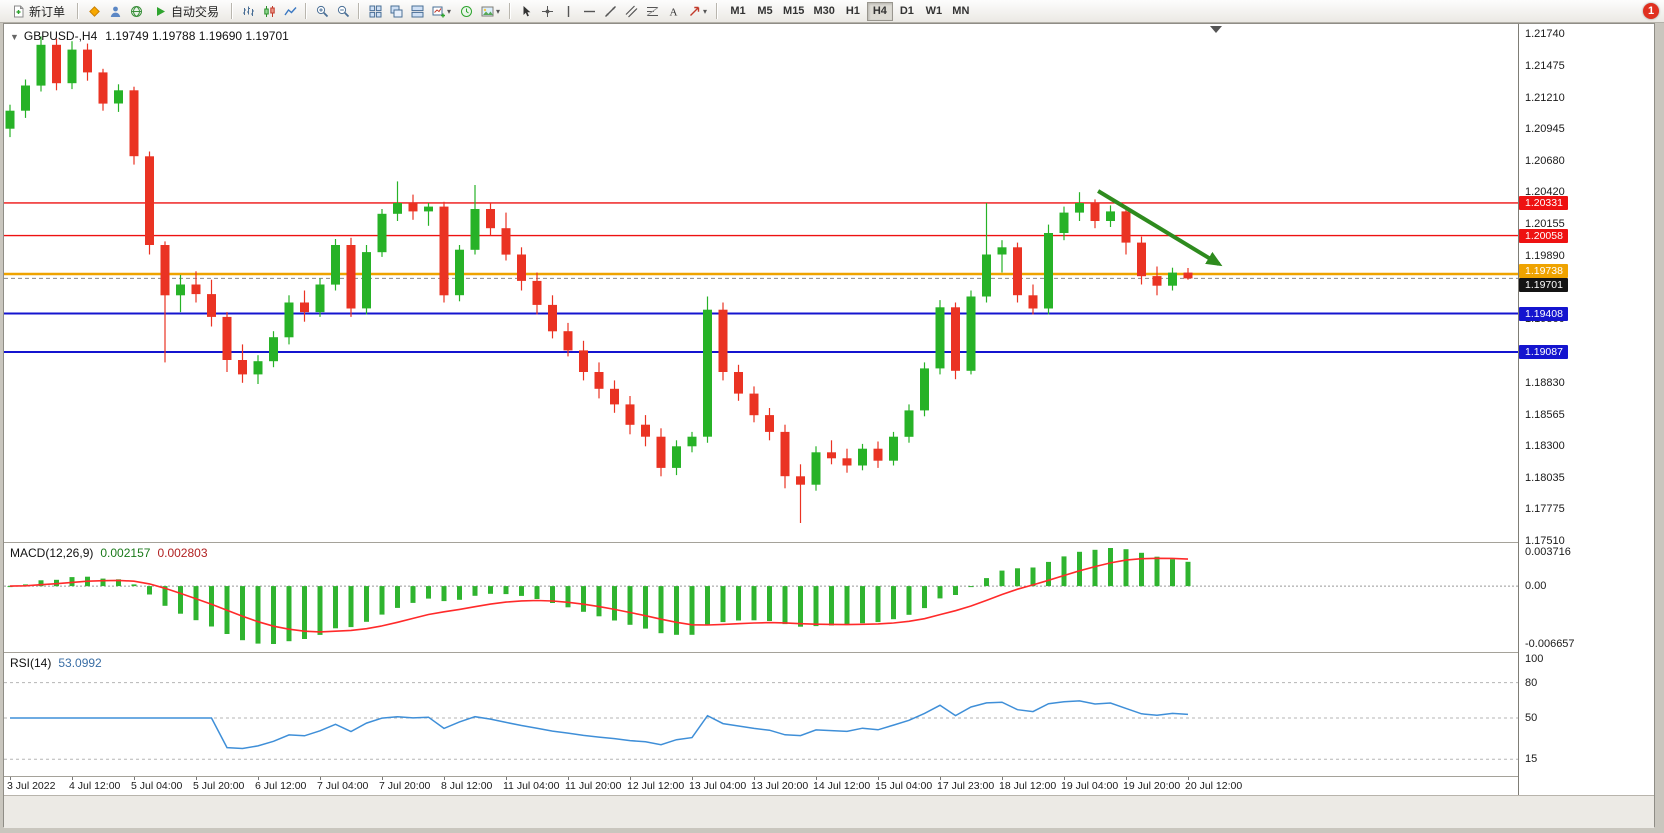 The height and width of the screenshot is (833, 1664). What do you see at coordinates (694, 11) in the screenshot?
I see `arrow-object-tool-button` at bounding box center [694, 11].